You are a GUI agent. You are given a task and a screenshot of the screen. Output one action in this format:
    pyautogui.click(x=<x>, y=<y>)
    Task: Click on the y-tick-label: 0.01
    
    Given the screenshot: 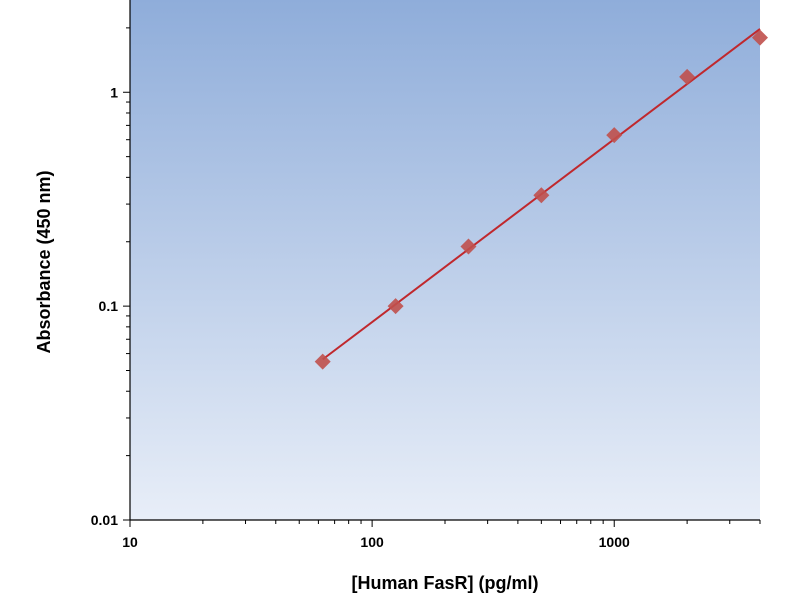 What is the action you would take?
    pyautogui.click(x=104, y=520)
    